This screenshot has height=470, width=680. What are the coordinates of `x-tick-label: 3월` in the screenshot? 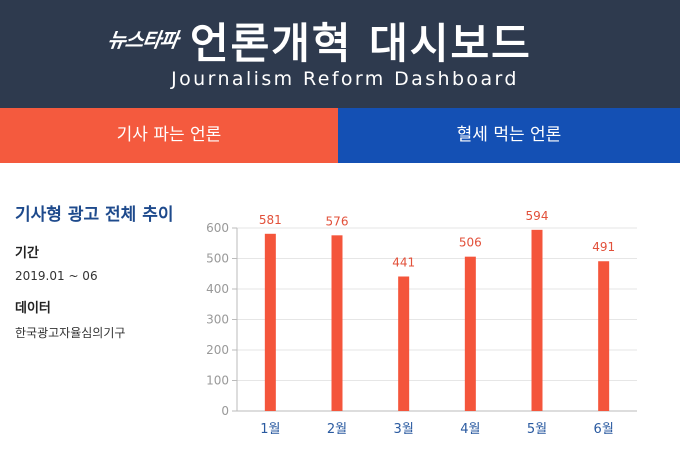 It's located at (404, 429).